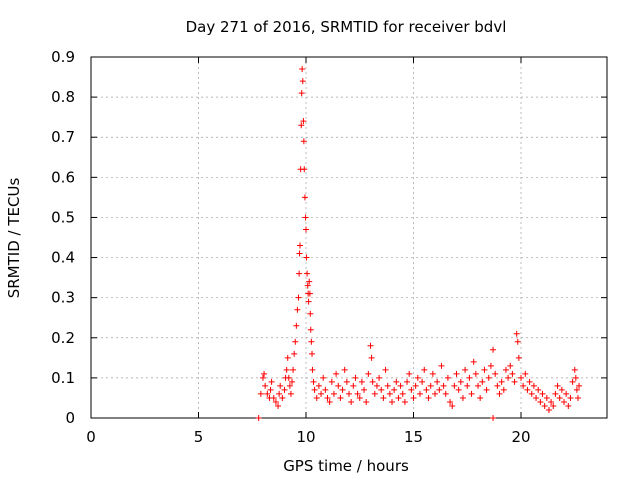  Describe the element at coordinates (63, 177) in the screenshot. I see `y-tick-label: 0.6` at that location.